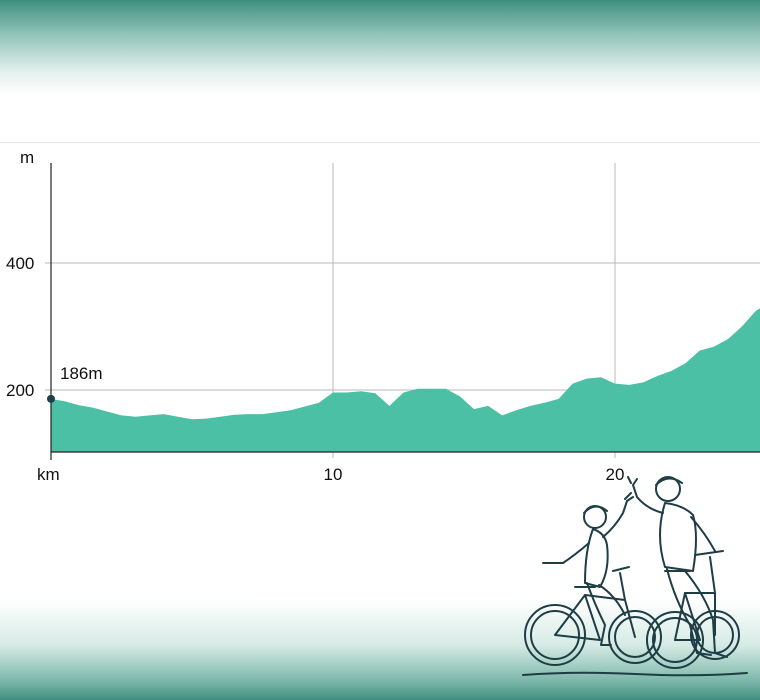 The image size is (760, 700). I want to click on child-bike-rear-wheel, so click(555, 635).